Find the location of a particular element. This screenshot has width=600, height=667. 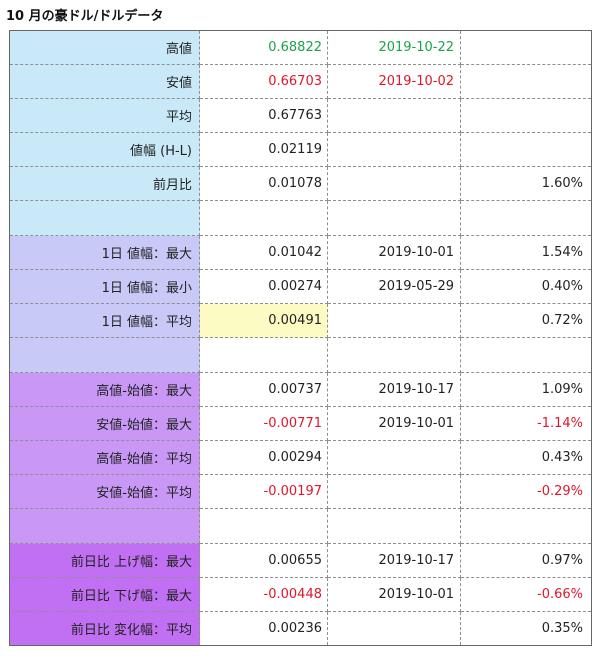

row-percent: 0.35% is located at coordinates (526, 628).